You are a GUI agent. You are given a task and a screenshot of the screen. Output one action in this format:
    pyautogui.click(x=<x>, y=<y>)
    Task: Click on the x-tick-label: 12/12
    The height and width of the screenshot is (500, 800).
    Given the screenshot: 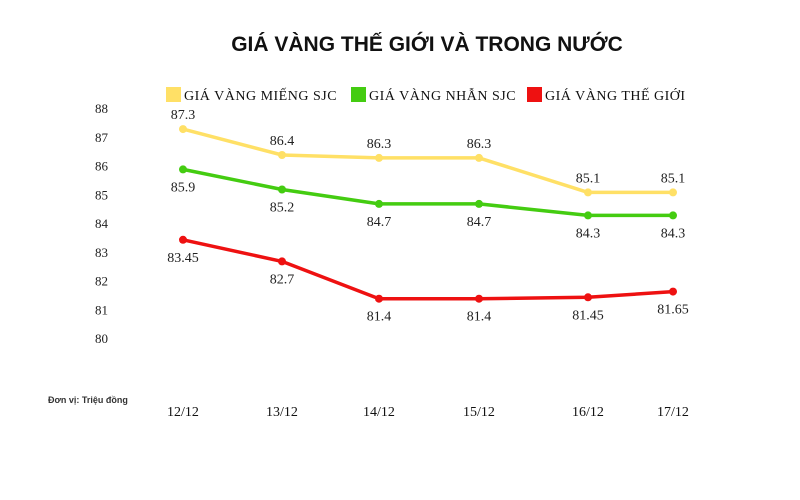 What is the action you would take?
    pyautogui.click(x=183, y=412)
    